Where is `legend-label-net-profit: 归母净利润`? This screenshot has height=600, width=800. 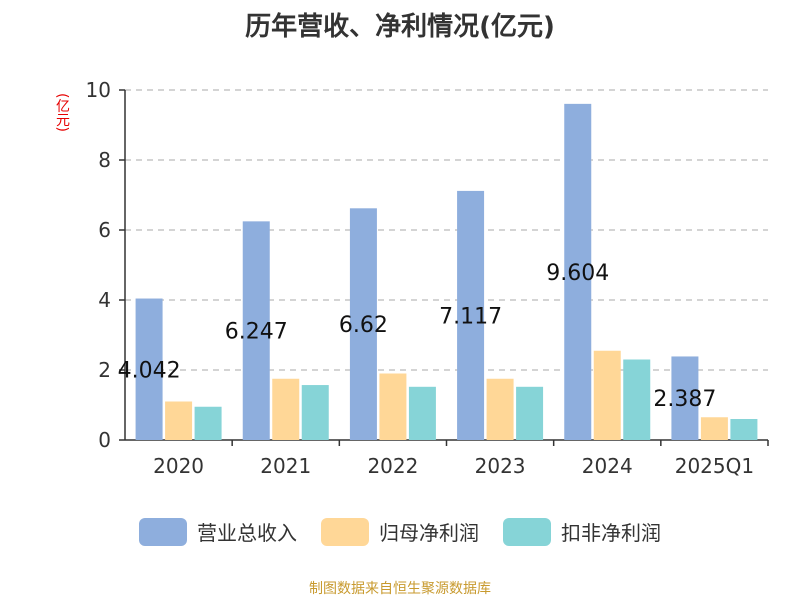 legend-label-net-profit: 归母净利润 is located at coordinates (429, 533).